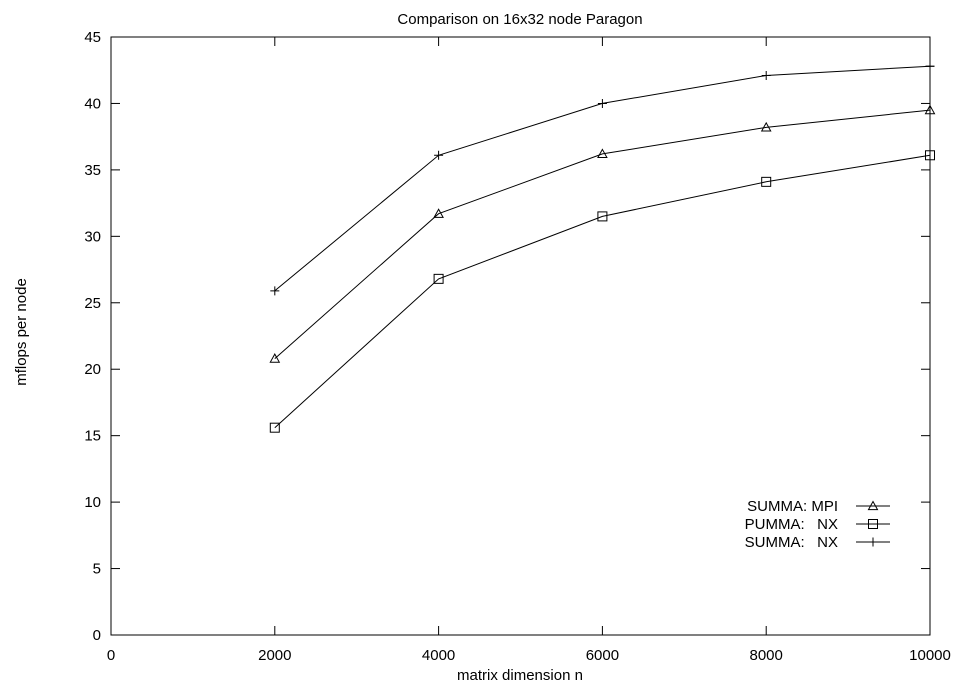 This screenshot has height=685, width=959. I want to click on legend-label: PUMMA: NX, so click(791, 524).